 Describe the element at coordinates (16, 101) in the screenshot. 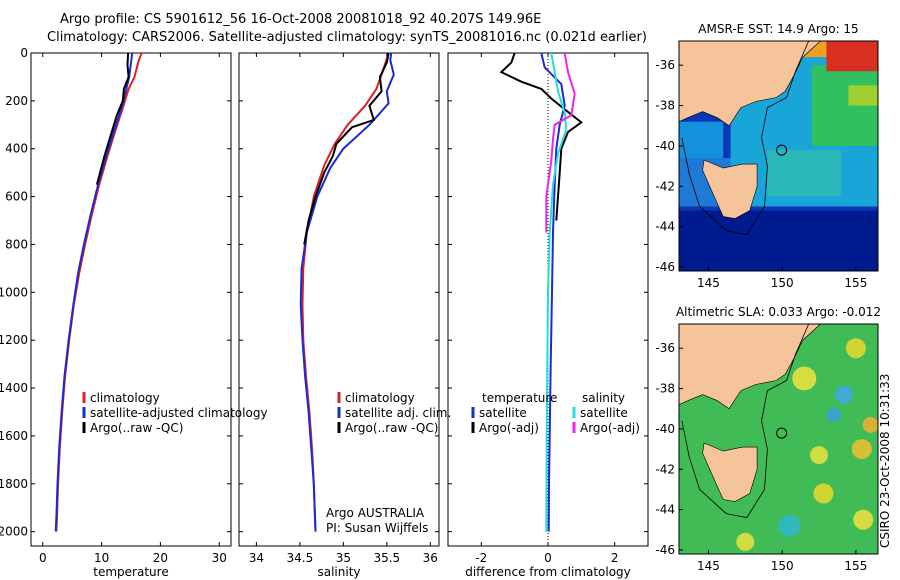

I see `y-tick-label: 200` at that location.